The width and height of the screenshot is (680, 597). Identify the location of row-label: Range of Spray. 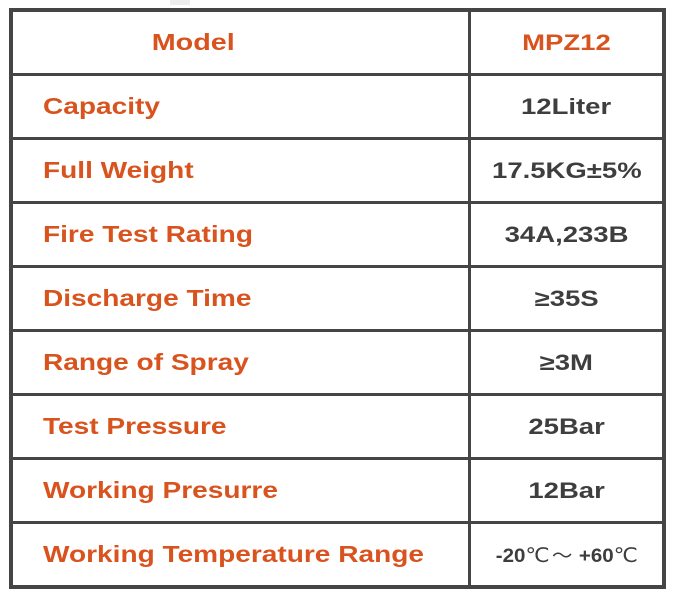
(146, 362).